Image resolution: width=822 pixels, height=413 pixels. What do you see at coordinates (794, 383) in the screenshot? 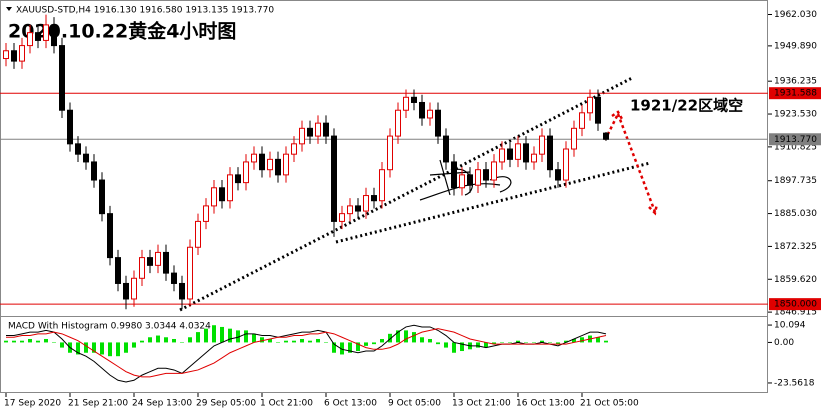
I see `y-tick-label: -23.5618` at bounding box center [794, 383].